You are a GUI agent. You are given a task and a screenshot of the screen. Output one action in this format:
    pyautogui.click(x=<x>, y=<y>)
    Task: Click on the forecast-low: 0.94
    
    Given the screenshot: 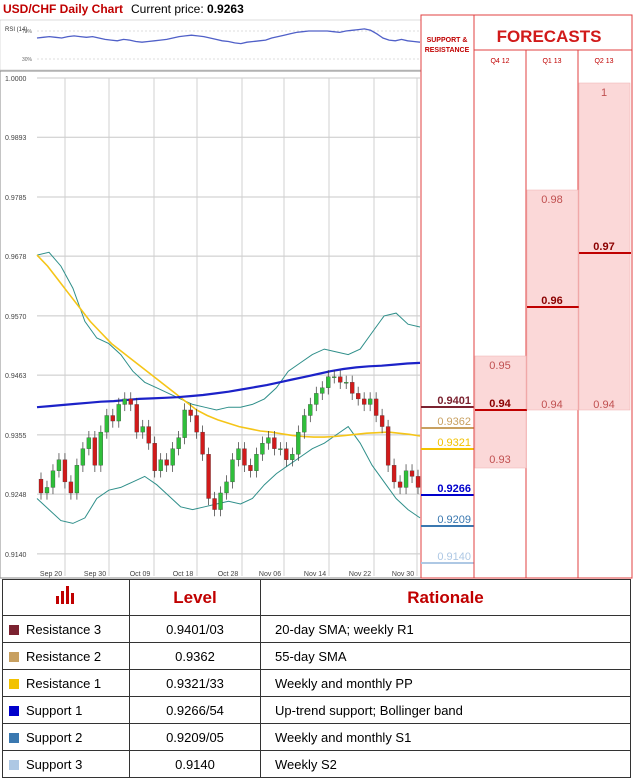 What is the action you would take?
    pyautogui.click(x=603, y=405)
    